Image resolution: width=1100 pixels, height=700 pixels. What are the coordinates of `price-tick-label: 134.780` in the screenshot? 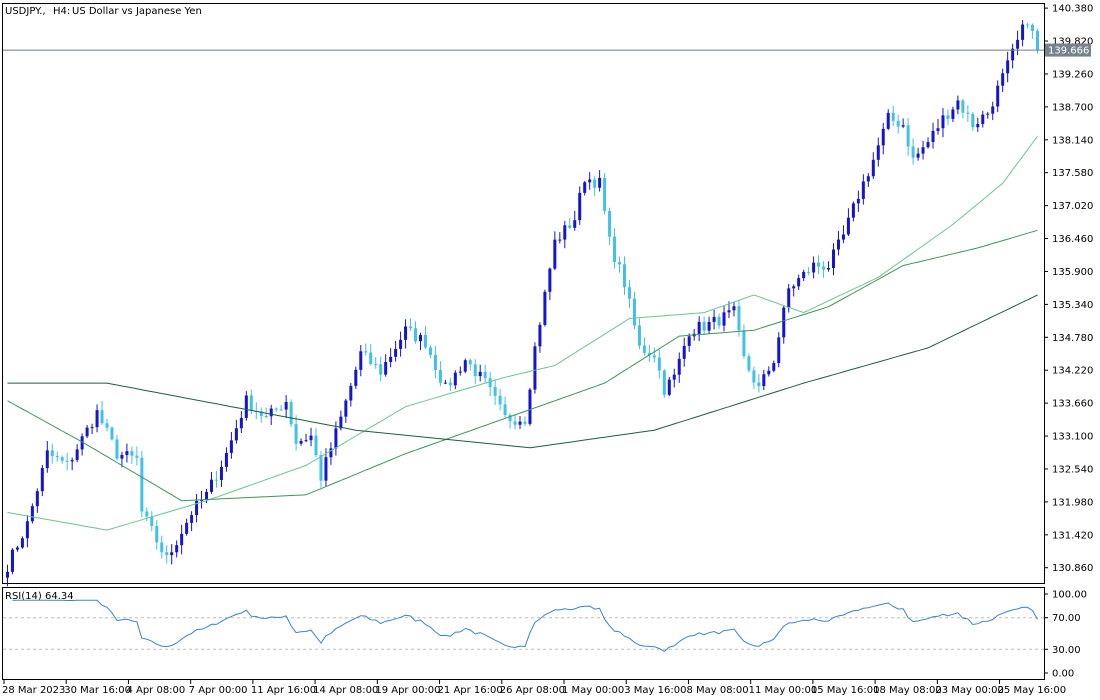 It's located at (1072, 338).